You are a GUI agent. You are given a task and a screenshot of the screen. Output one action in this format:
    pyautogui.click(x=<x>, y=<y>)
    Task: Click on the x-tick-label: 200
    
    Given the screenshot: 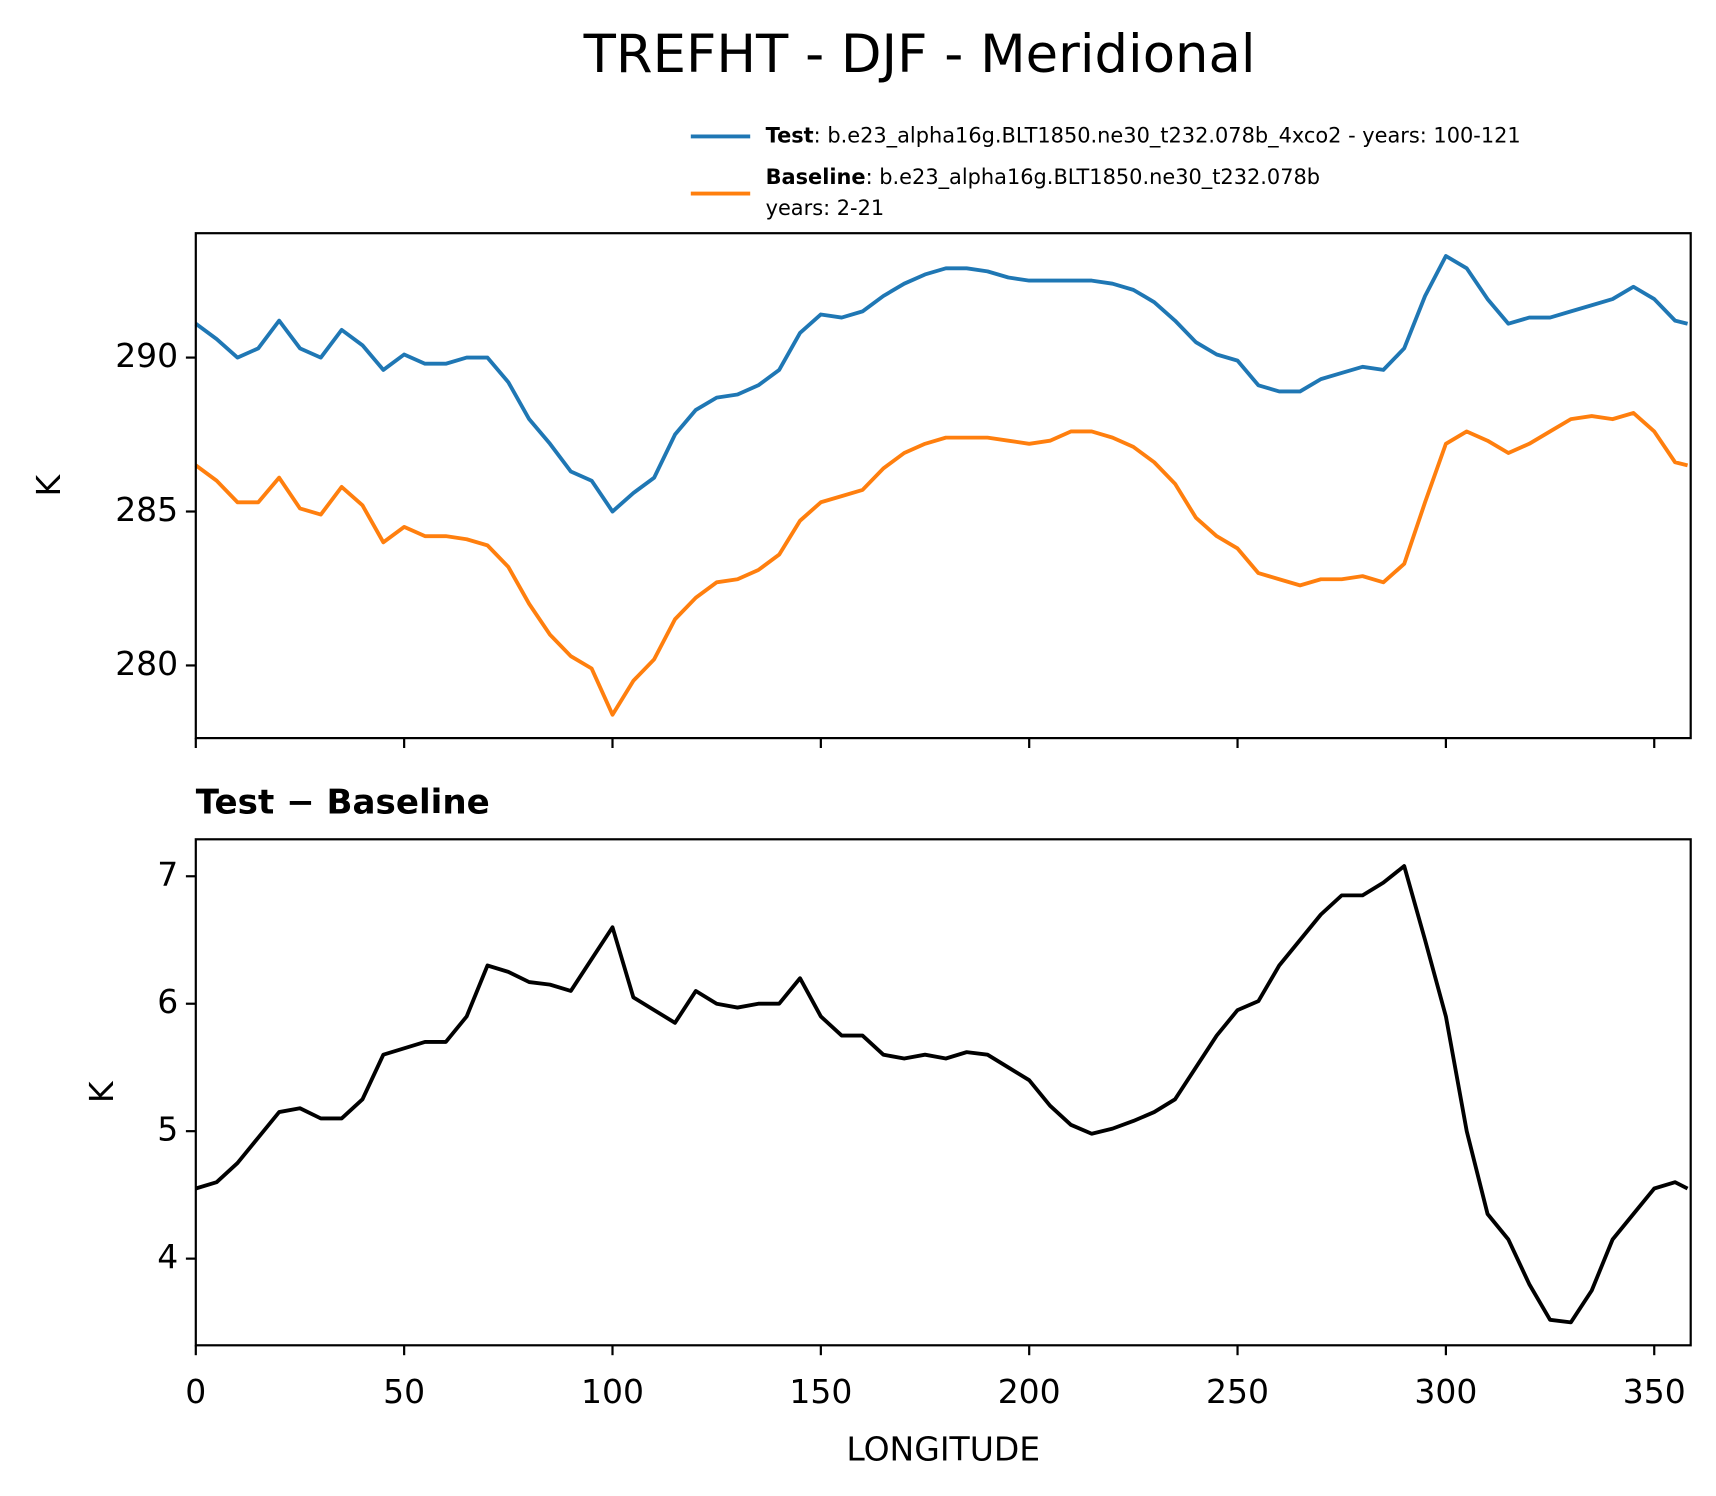 What is the action you would take?
    pyautogui.click(x=1029, y=1391)
    